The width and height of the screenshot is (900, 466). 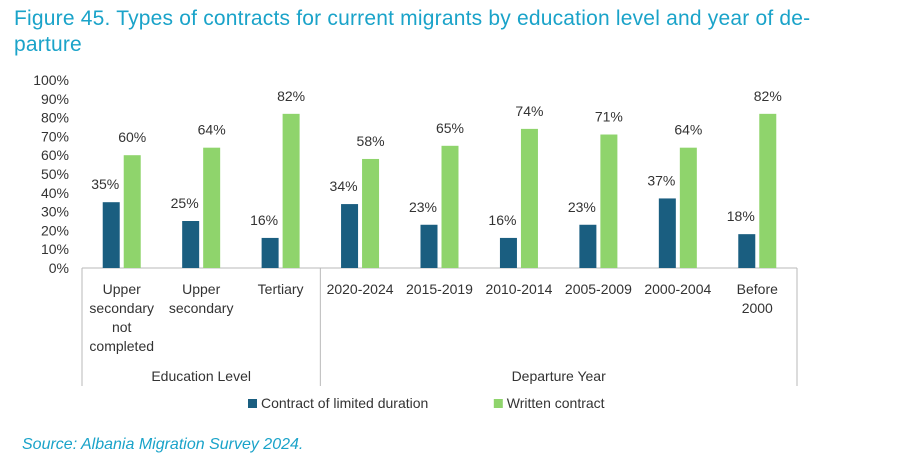 What do you see at coordinates (51, 80) in the screenshot?
I see `y-tick-label: 100%` at bounding box center [51, 80].